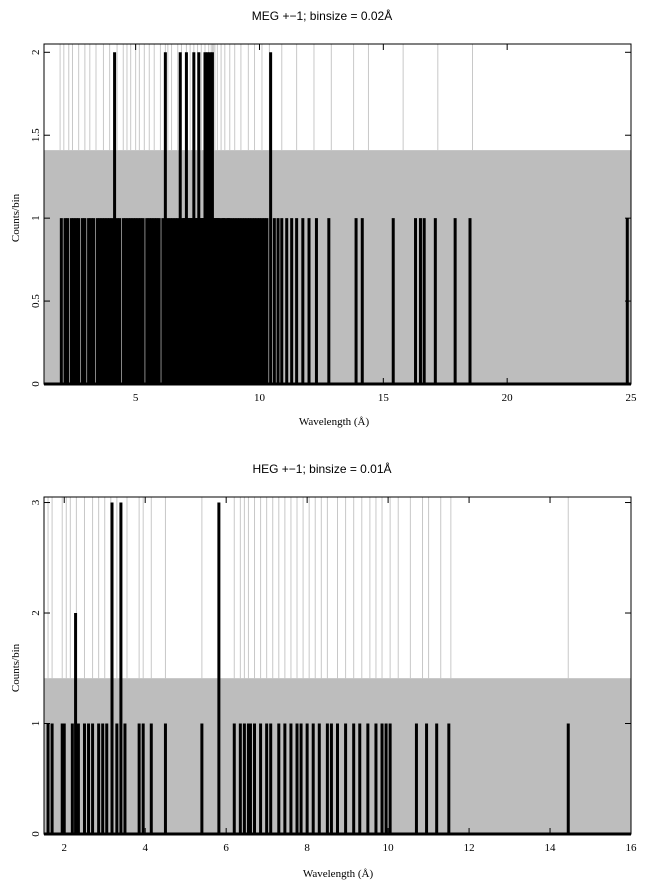 The image size is (649, 896). What do you see at coordinates (632, 398) in the screenshot?
I see `x-tick-label: 25` at bounding box center [632, 398].